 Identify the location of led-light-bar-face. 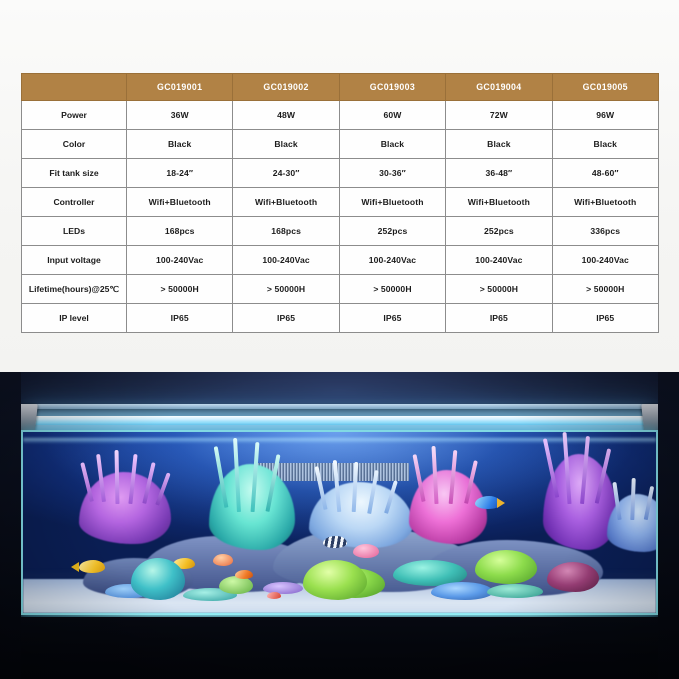
(339, 412).